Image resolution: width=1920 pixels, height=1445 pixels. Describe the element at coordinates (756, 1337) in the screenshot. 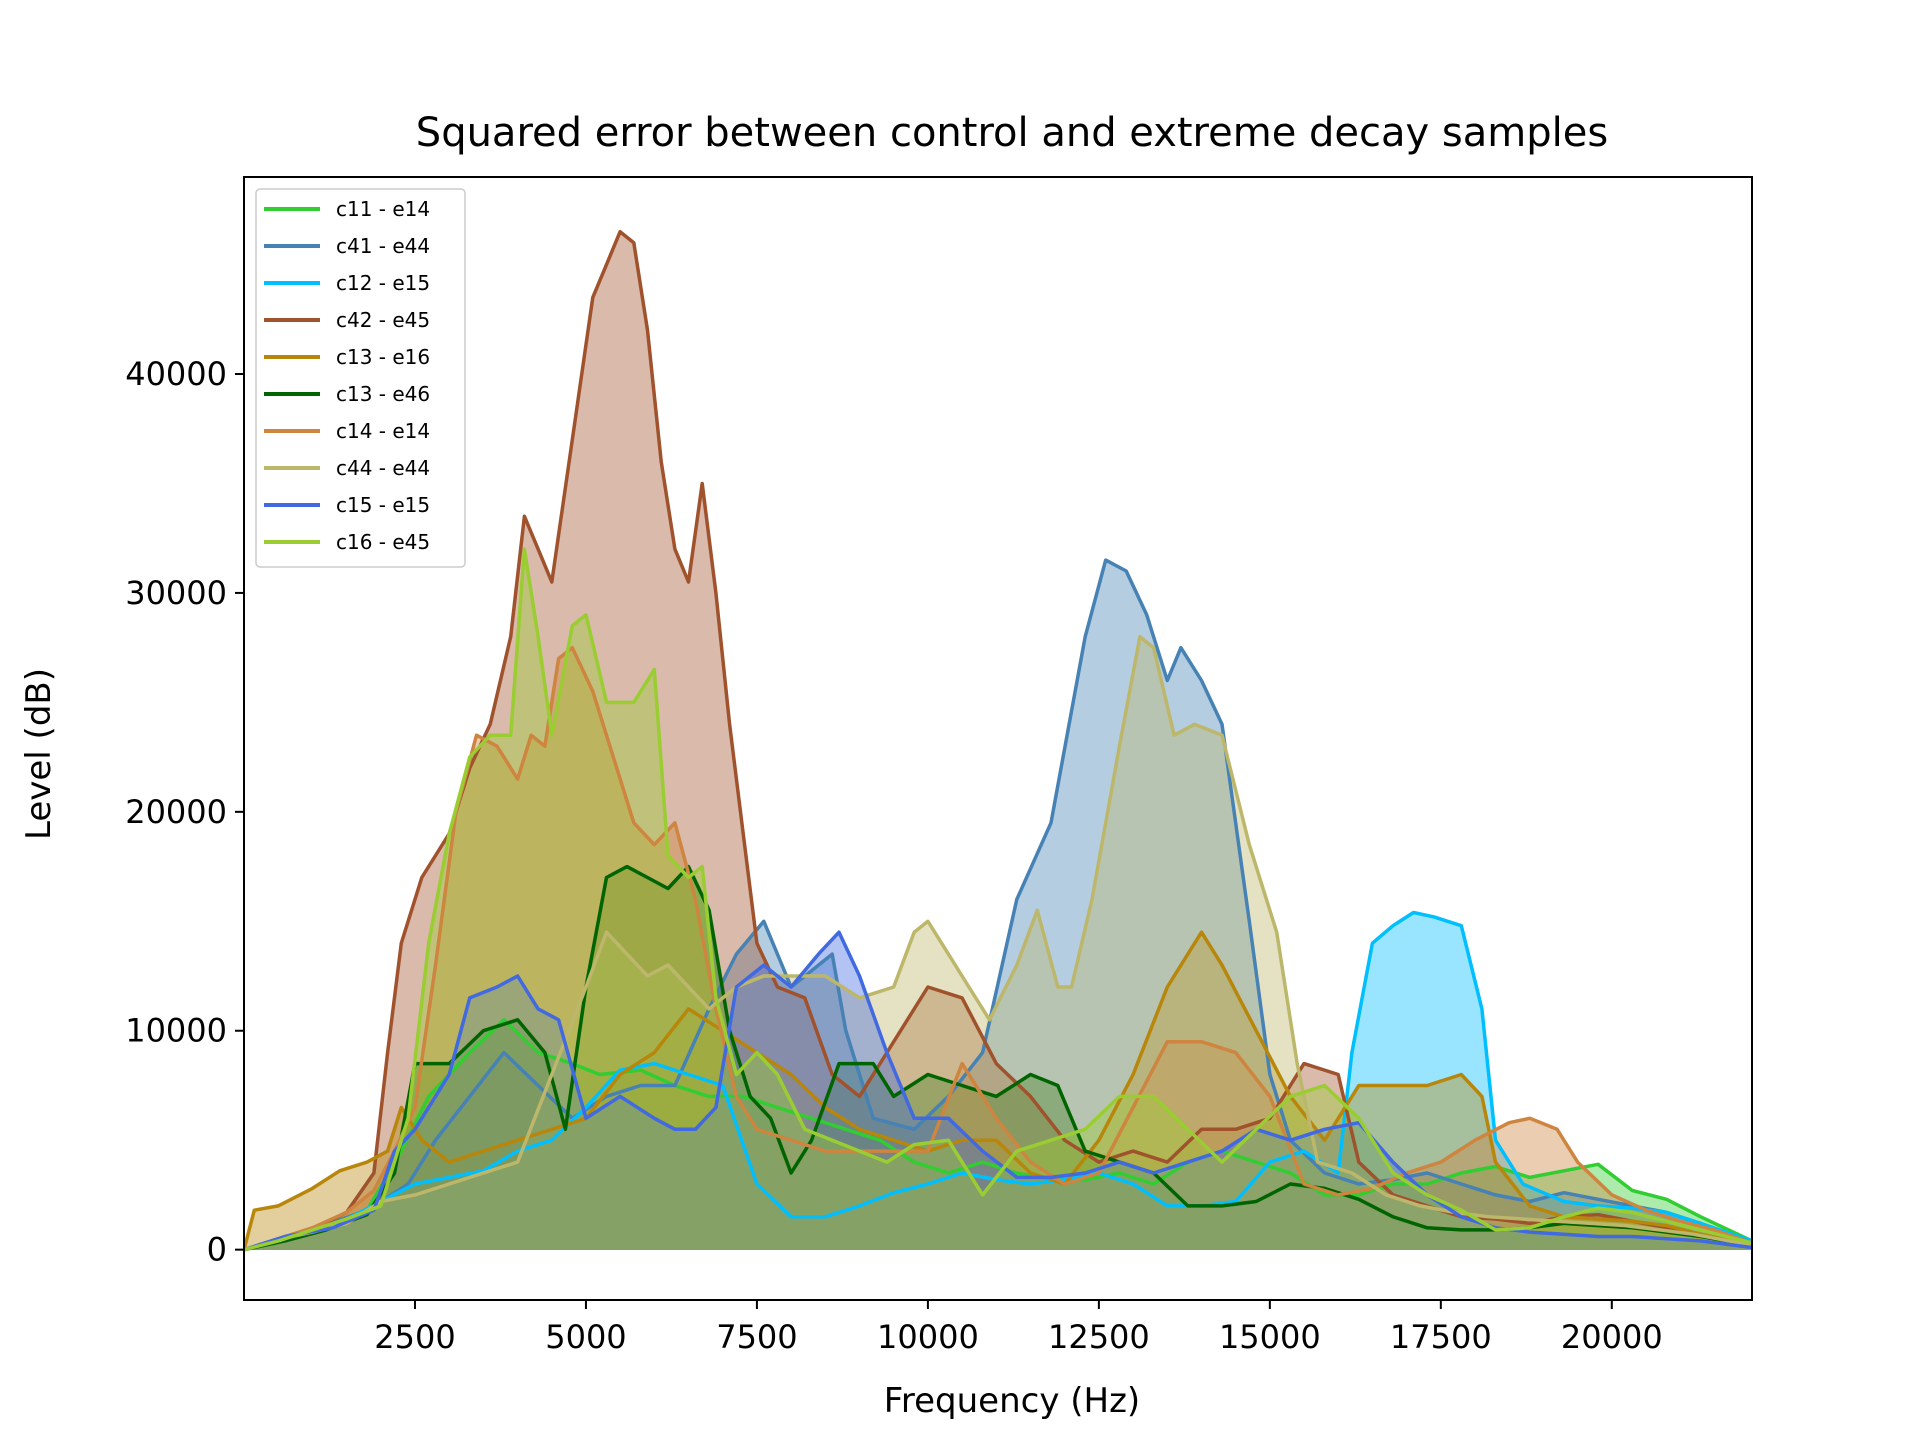

I see `x-tick-label: 7500` at that location.